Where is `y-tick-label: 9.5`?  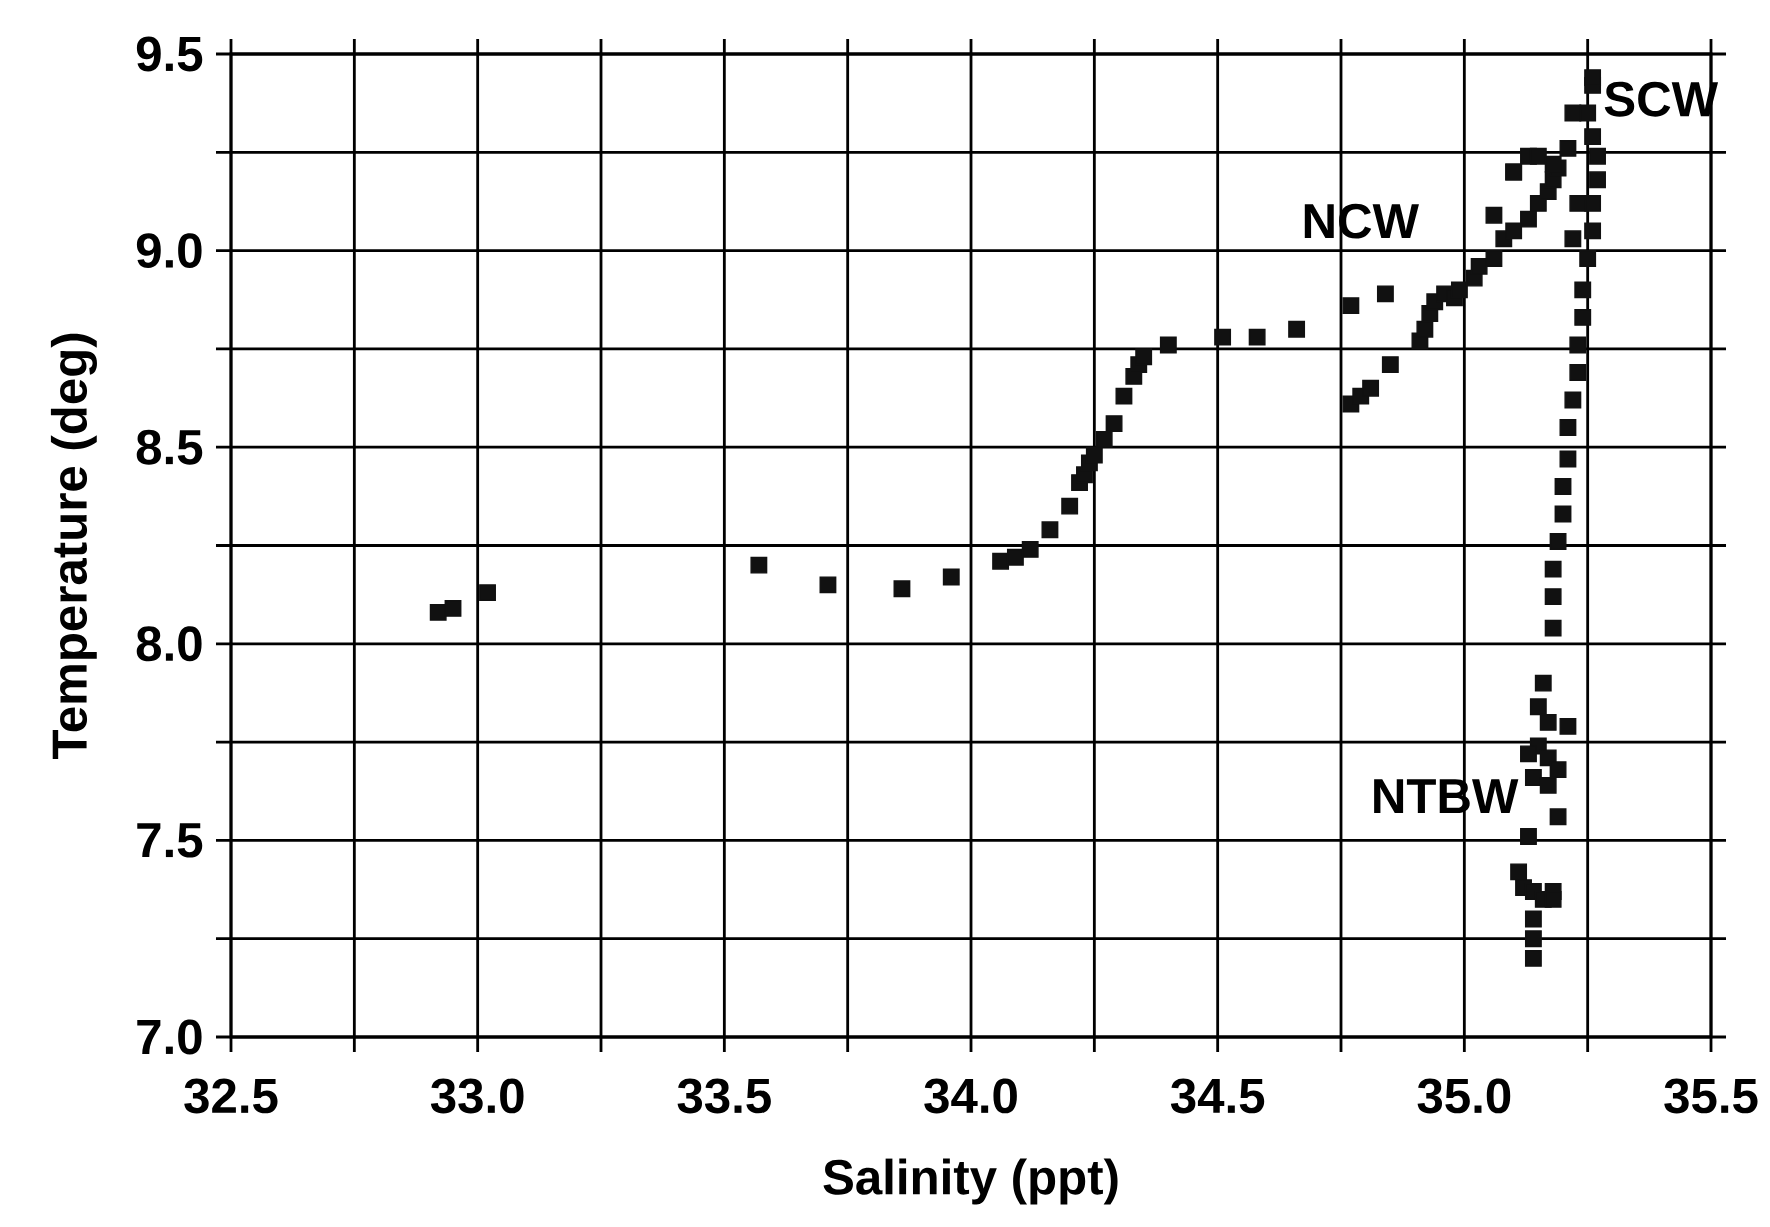
y-tick-label: 9.5 is located at coordinates (169, 54).